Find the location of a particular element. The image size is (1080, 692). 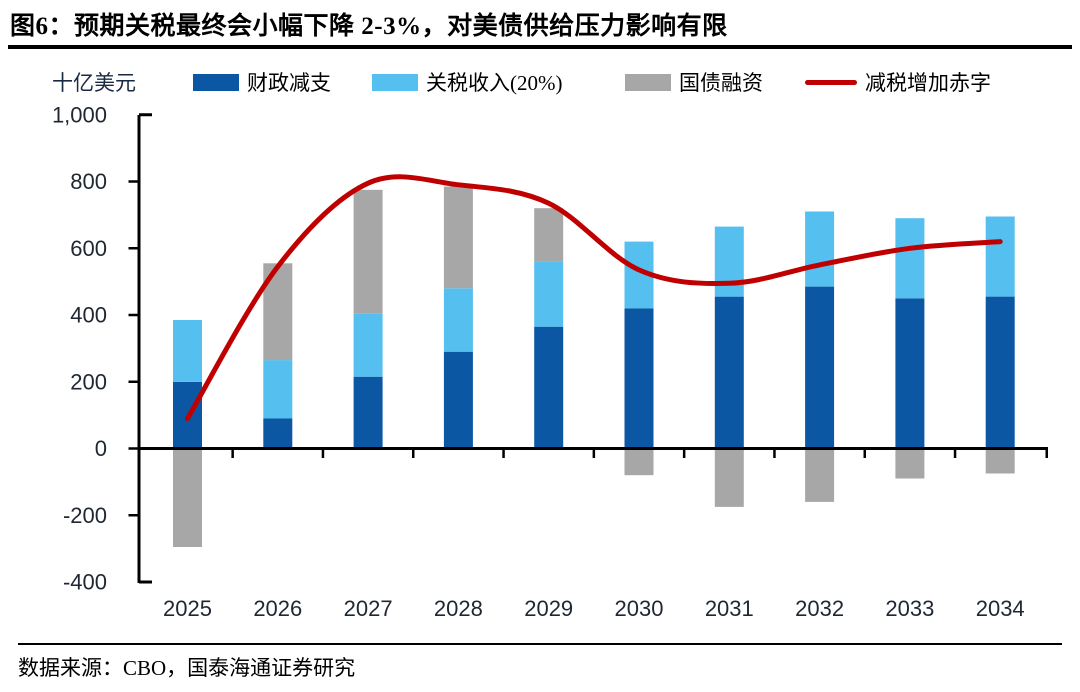

x-tick-label: 2025 is located at coordinates (187, 608).